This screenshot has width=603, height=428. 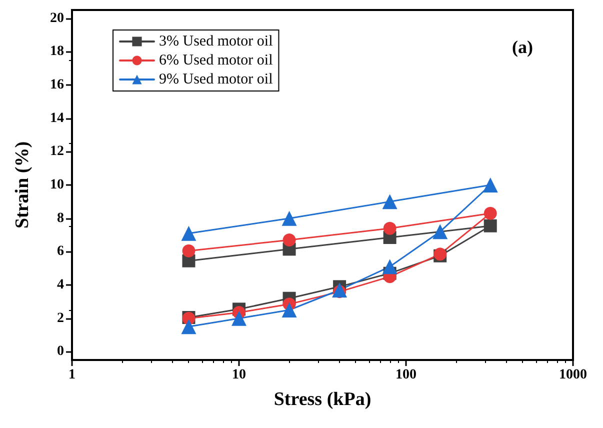 I want to click on y-tick-label: 4, so click(x=60, y=285).